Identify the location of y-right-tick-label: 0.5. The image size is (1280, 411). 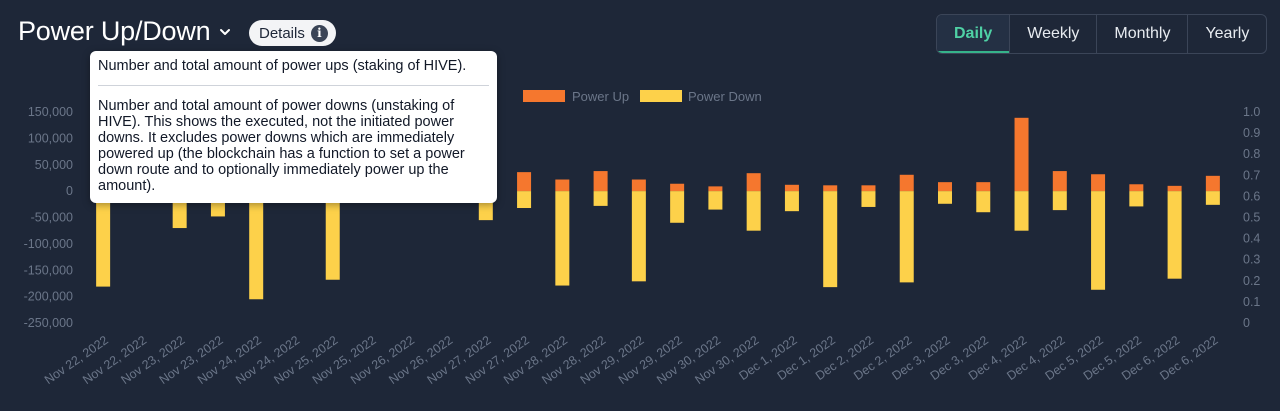
(1251, 218).